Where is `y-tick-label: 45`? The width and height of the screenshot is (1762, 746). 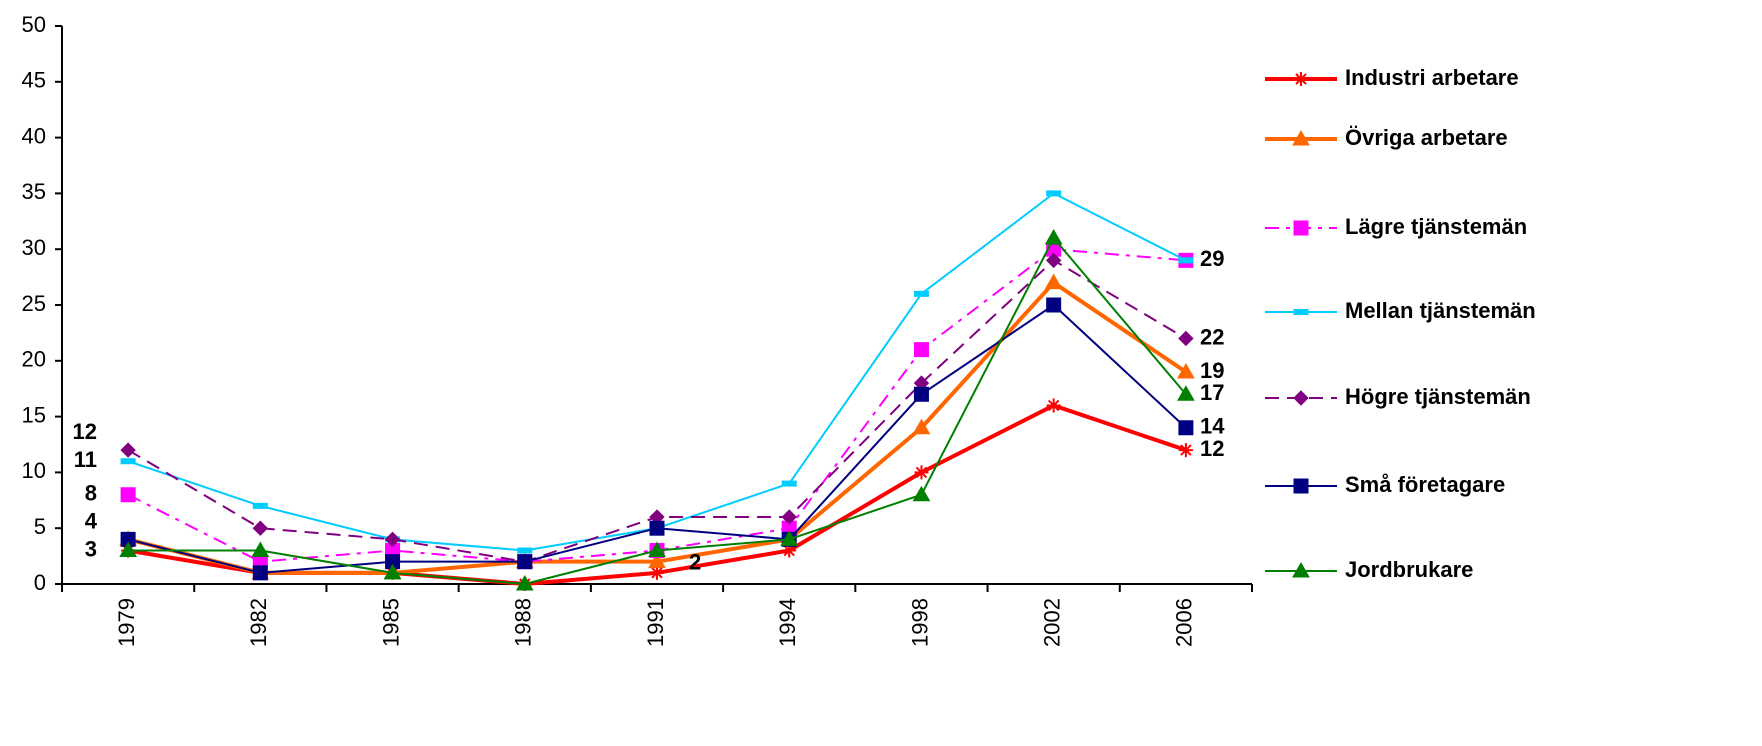
y-tick-label: 45 is located at coordinates (34, 80).